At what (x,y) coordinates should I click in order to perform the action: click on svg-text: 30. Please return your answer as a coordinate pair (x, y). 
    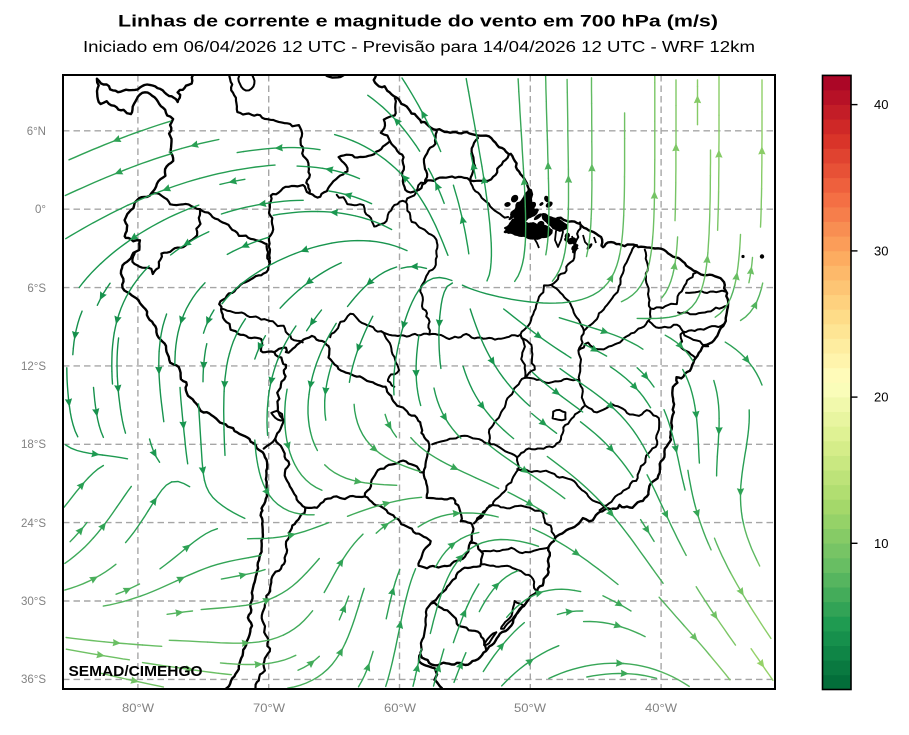
    Looking at the image, I should click on (881, 250).